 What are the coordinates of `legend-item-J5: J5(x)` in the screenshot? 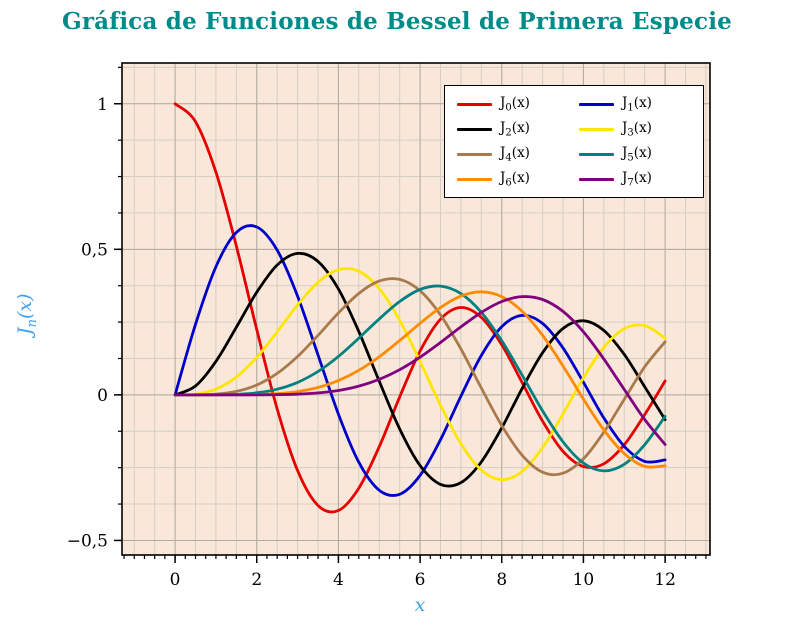 It's located at (635, 154).